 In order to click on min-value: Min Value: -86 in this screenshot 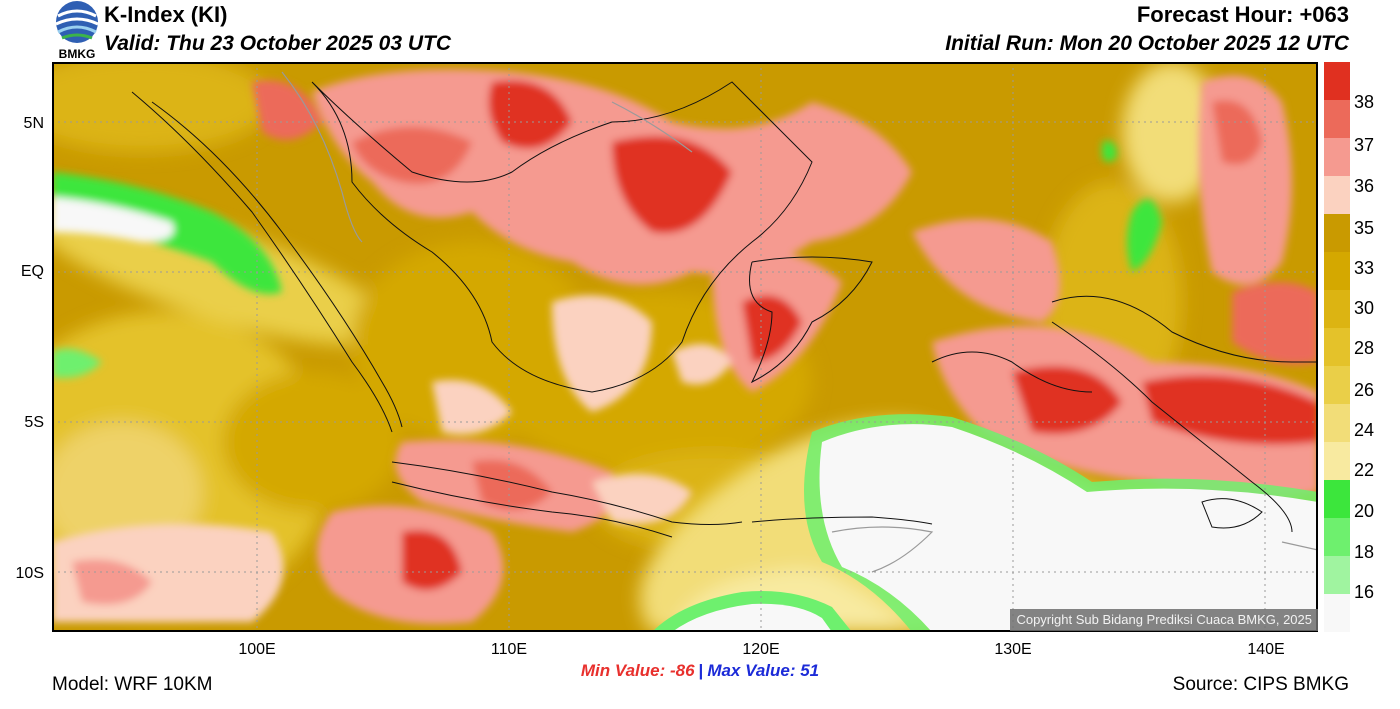, I will do `click(637, 670)`.